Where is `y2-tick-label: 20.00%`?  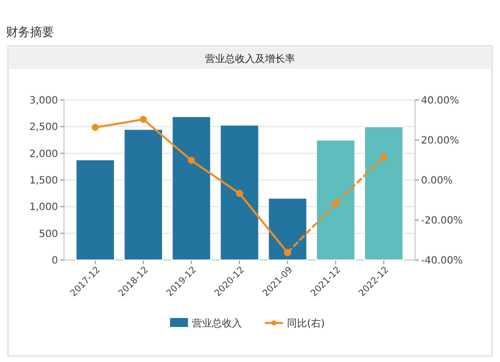
y2-tick-label: 20.00% is located at coordinates (440, 141).